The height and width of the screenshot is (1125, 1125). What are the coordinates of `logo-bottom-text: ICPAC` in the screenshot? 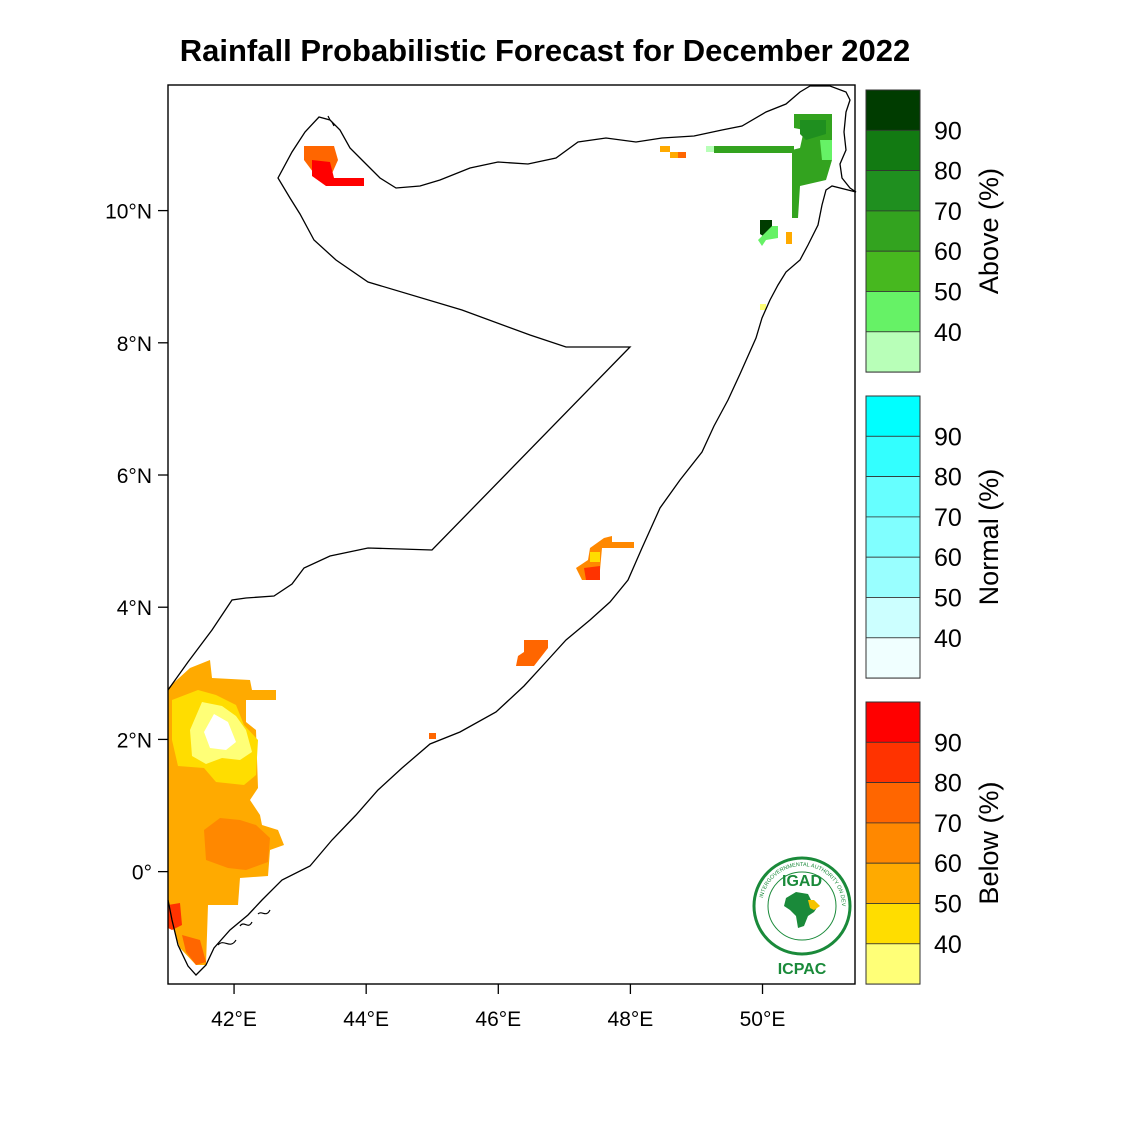 It's located at (802, 969).